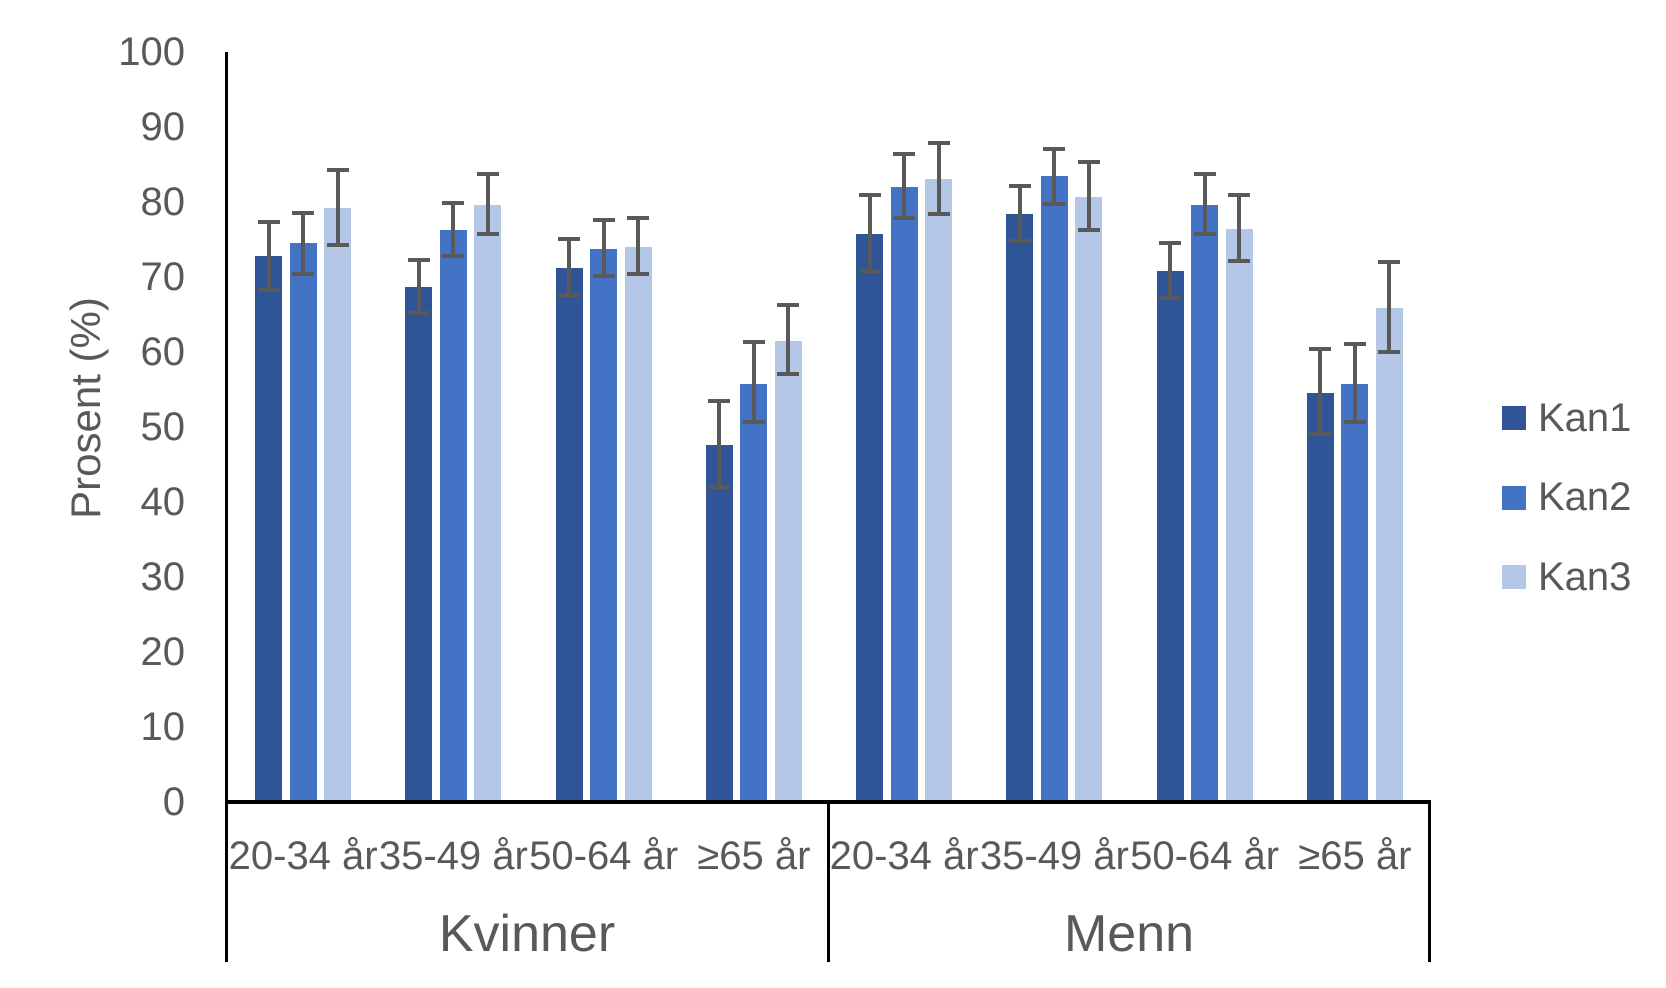  Describe the element at coordinates (163, 652) in the screenshot. I see `y-tick-label-20: 20` at that location.